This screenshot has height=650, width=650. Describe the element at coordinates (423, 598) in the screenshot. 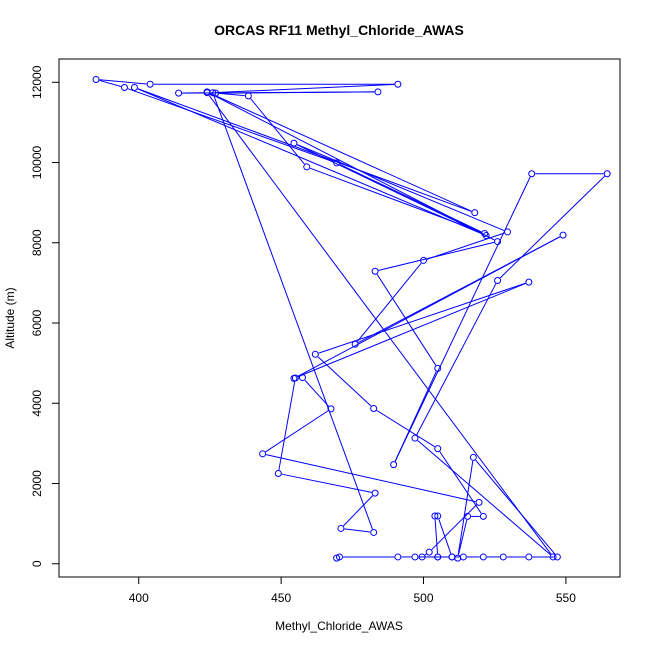

I see `x-tick-label: 500` at that location.